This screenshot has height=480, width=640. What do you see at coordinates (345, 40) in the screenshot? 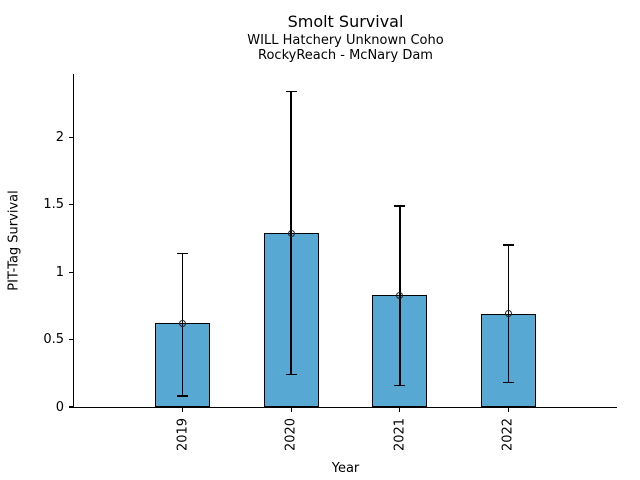
I see `chart-subtitle-line1: WILL Hatchery Unknown Coho` at bounding box center [345, 40].